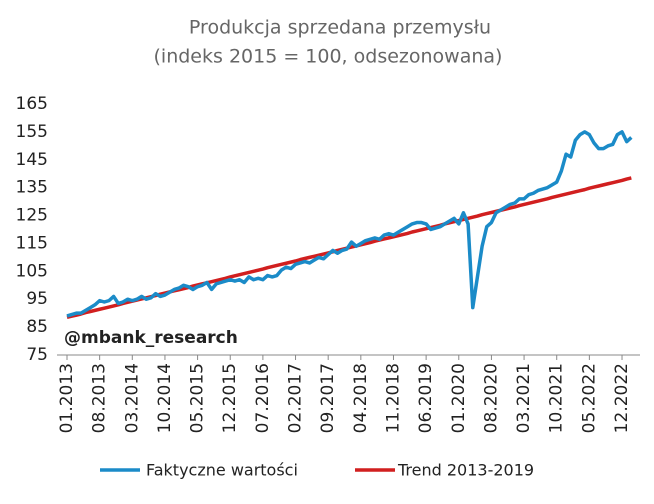 The width and height of the screenshot is (654, 504). What do you see at coordinates (32, 271) in the screenshot?
I see `y-tick-label: 105` at bounding box center [32, 271].